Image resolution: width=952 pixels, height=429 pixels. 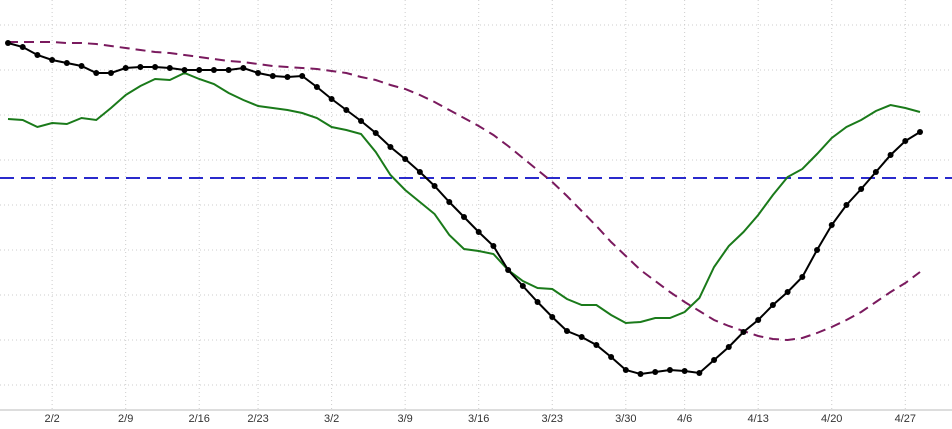 I want to click on x-tick-label: 3/30, so click(x=625, y=419).